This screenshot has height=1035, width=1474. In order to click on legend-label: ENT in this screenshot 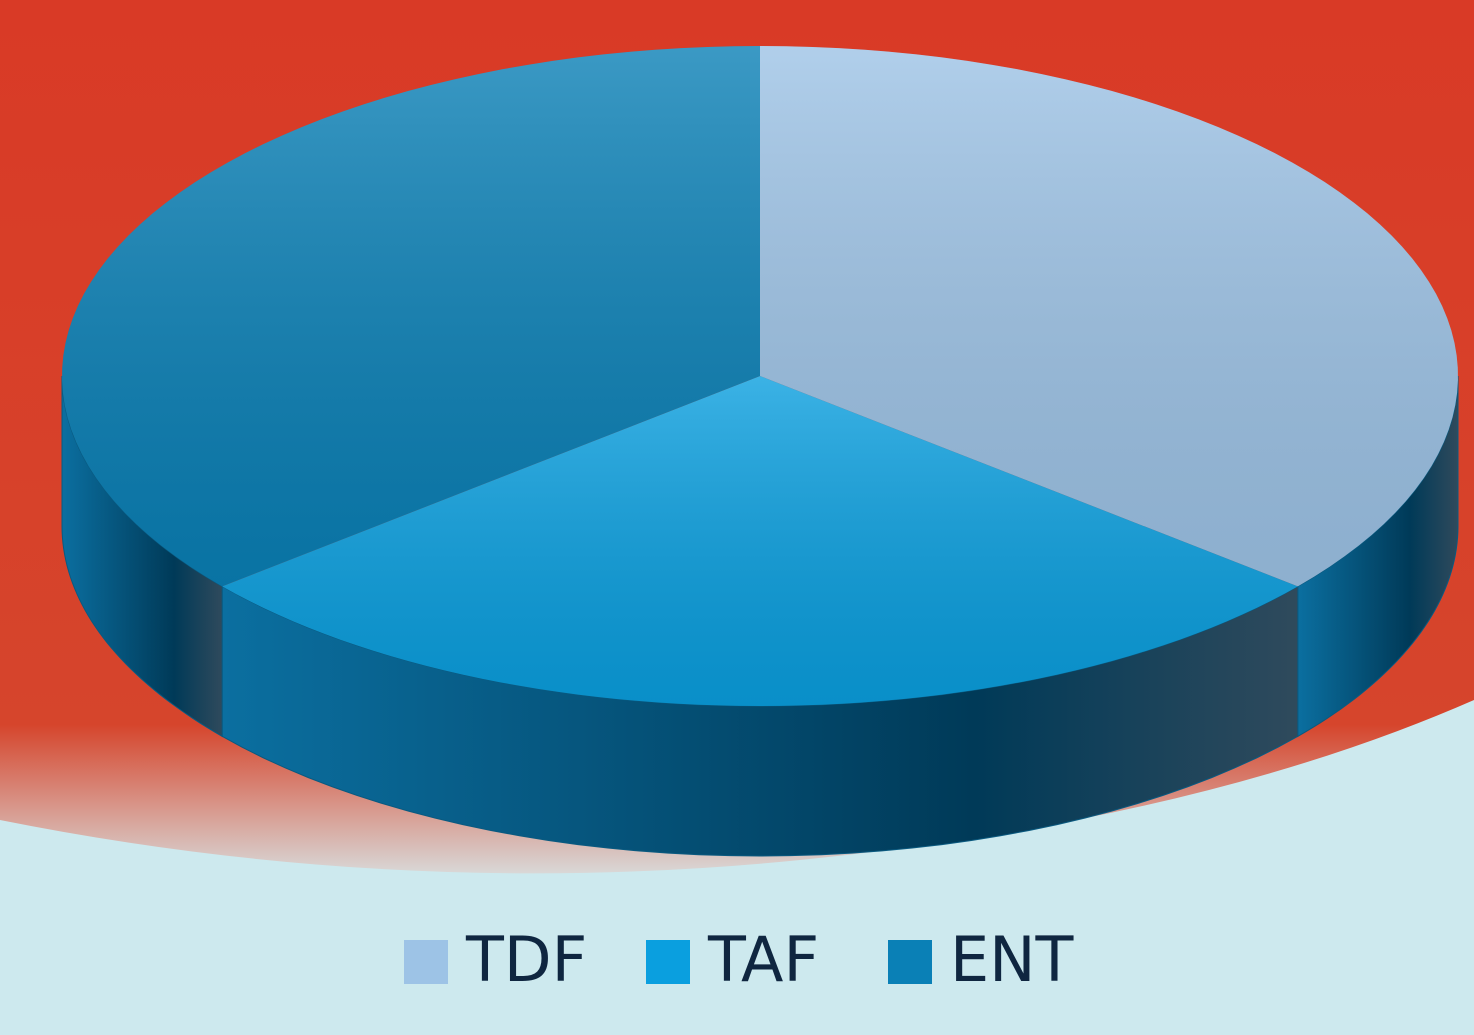, I will do `click(1012, 959)`.